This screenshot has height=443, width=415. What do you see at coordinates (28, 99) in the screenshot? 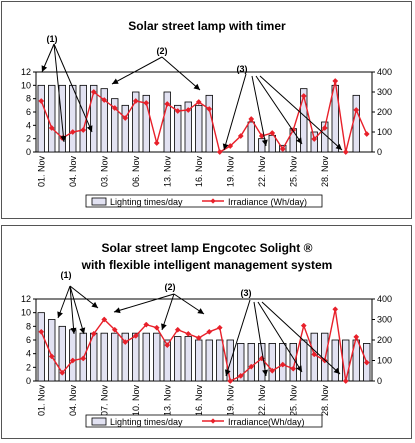
I see `y-left-tick-label: 8` at bounding box center [28, 99].